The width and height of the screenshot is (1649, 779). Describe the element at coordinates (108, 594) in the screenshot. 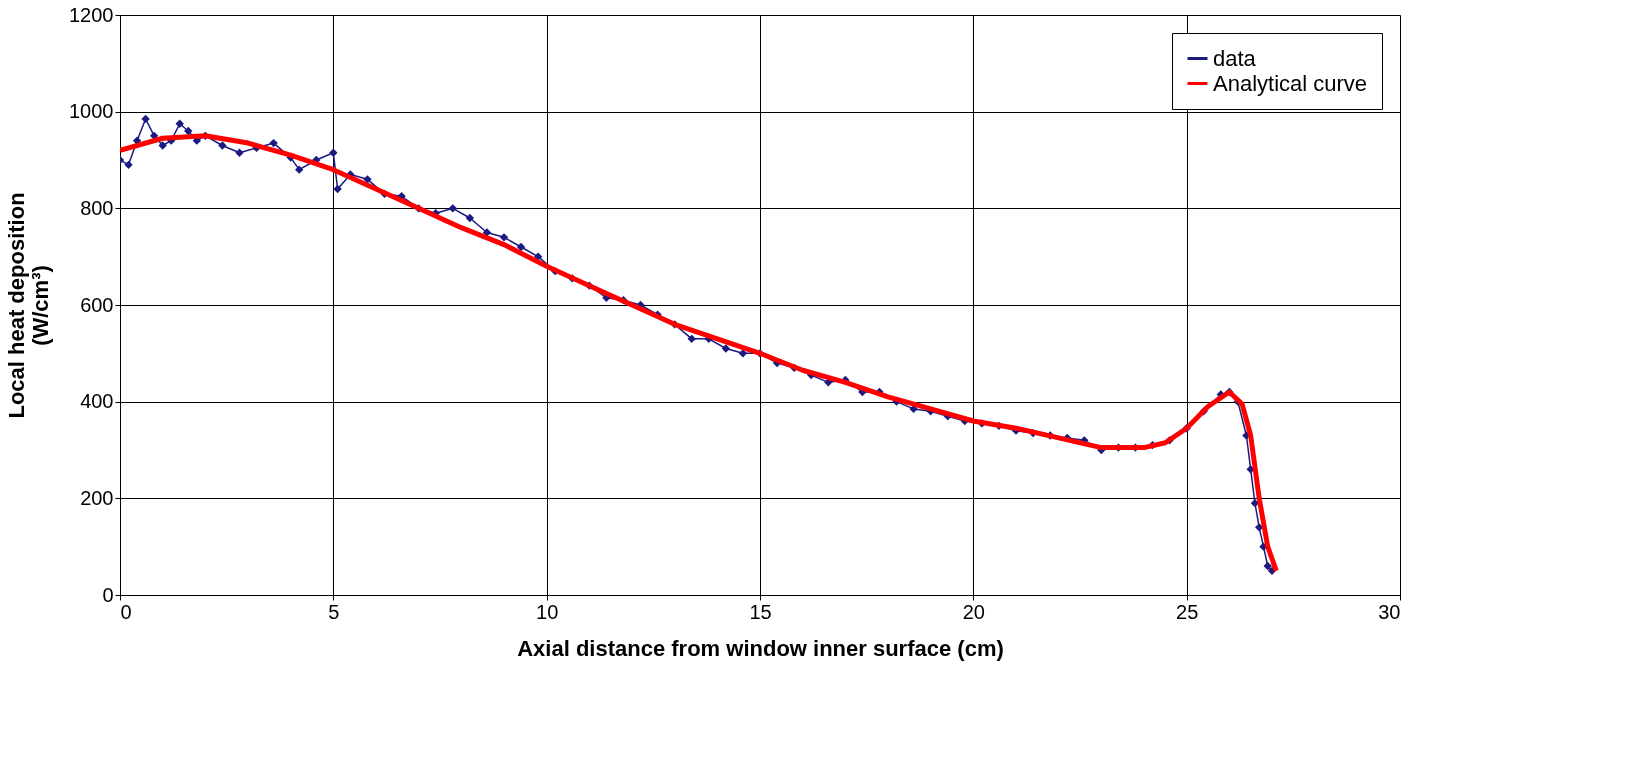

I see `y-tick-label: 0` at that location.